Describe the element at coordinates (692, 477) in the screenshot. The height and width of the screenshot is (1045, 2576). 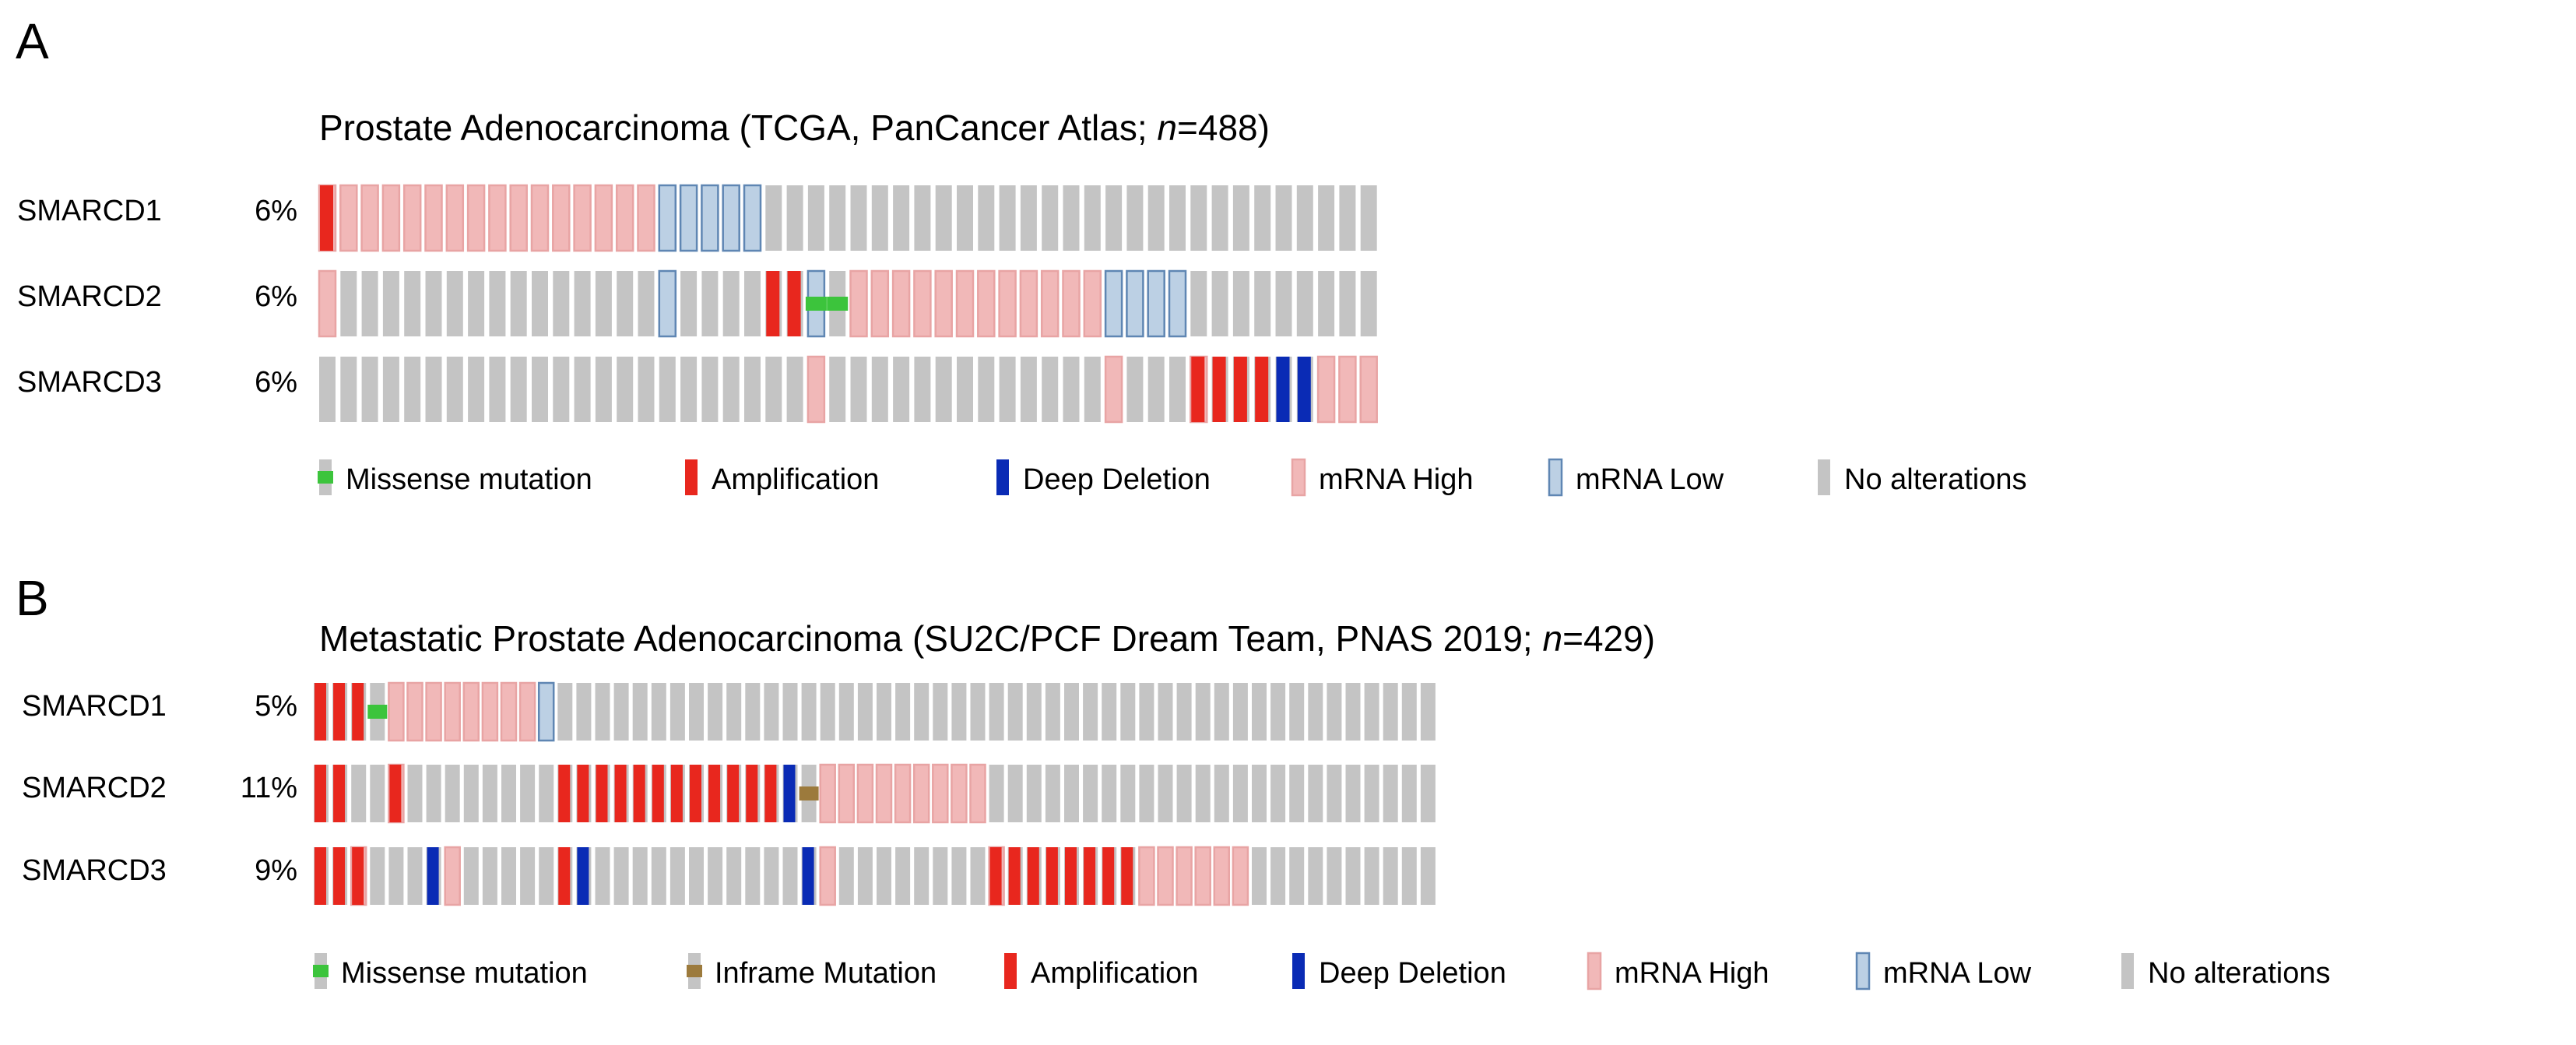
I see `legend-swatch-mark-amp` at that location.